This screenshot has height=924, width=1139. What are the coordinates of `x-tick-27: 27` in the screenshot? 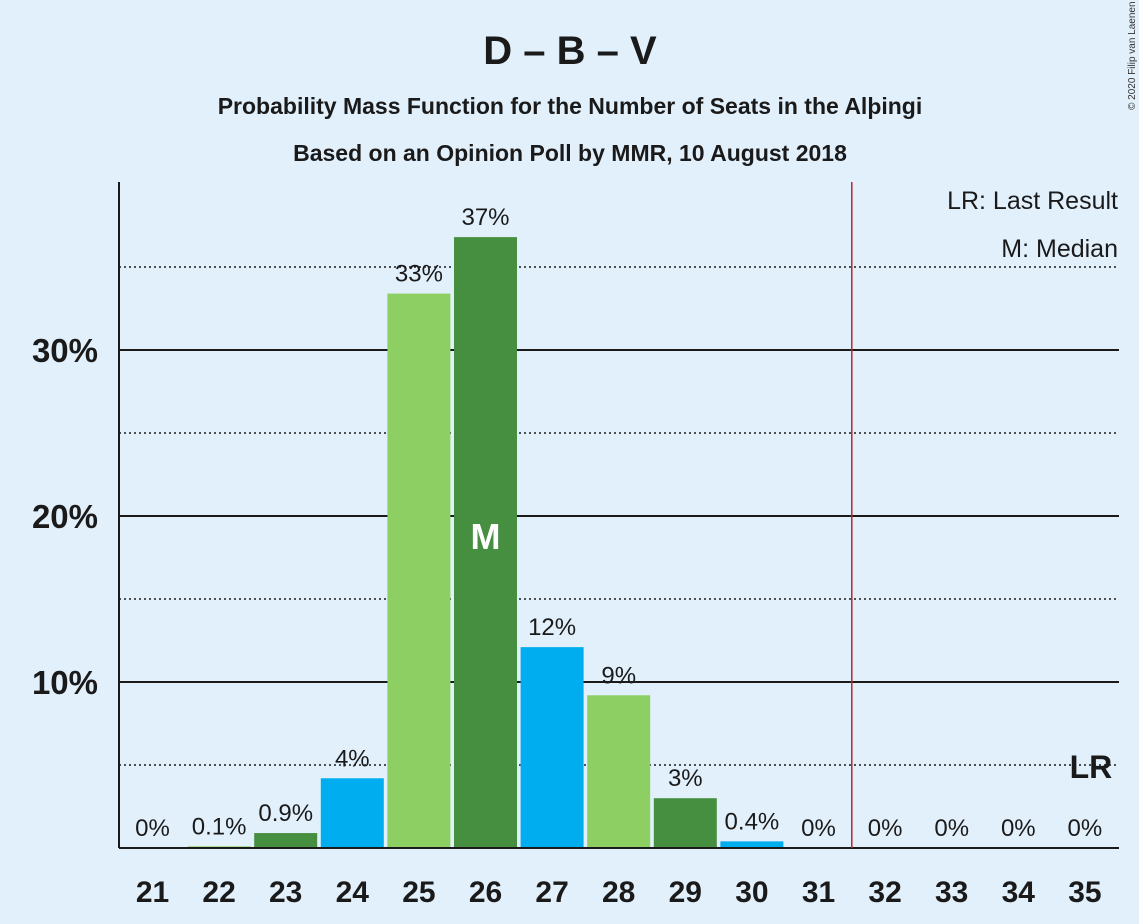 It's located at (551, 892).